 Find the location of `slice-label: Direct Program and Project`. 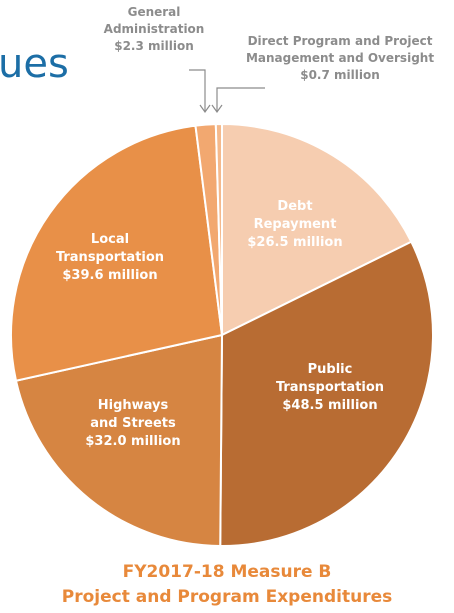

slice-label: Direct Program and Project is located at coordinates (340, 41).